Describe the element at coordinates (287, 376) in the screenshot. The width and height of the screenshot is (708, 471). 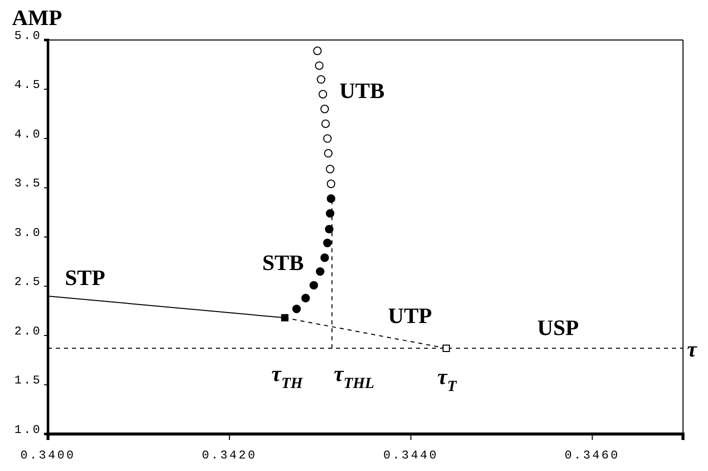
I see `annotation: τ$_{TH}$` at that location.